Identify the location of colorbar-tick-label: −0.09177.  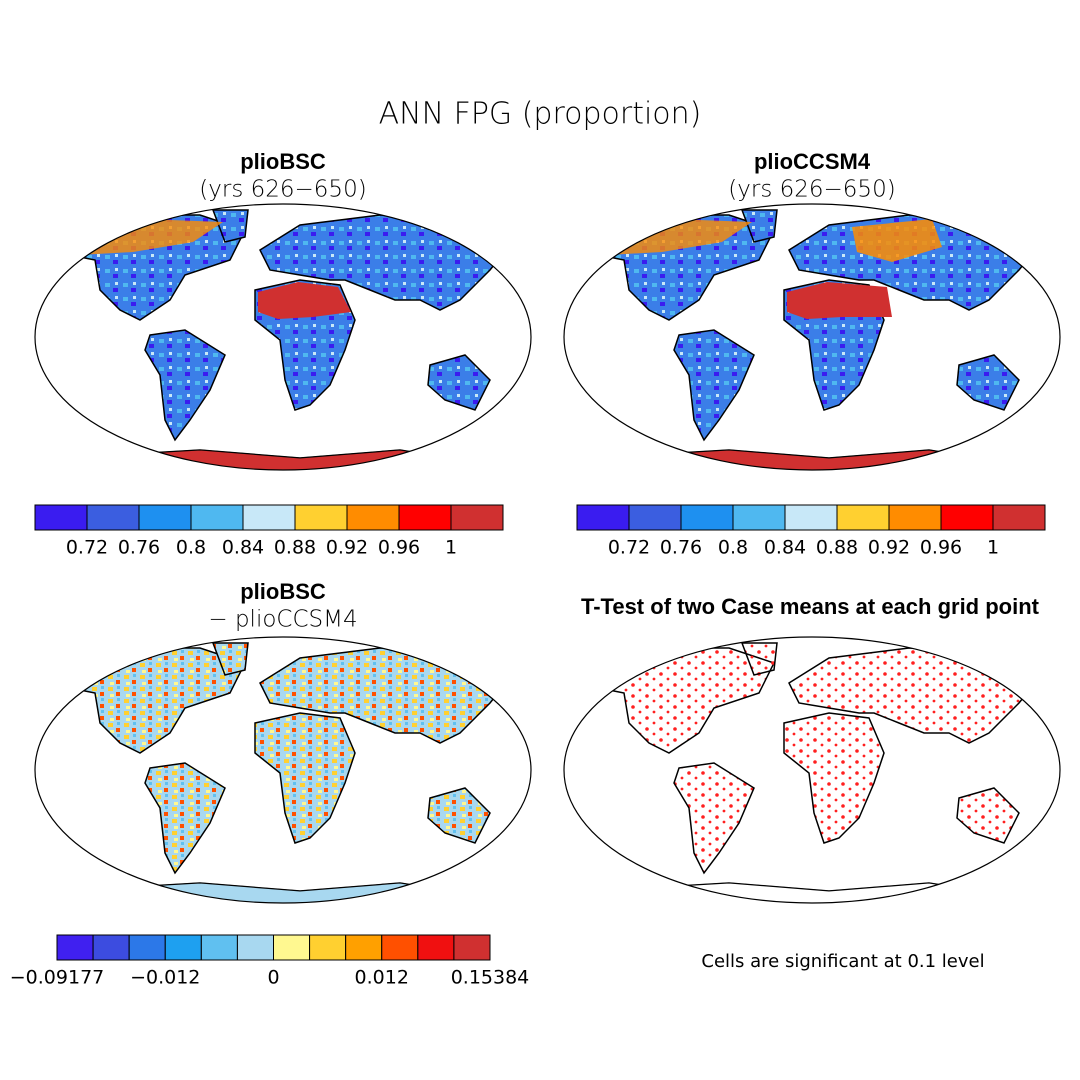
(57, 978).